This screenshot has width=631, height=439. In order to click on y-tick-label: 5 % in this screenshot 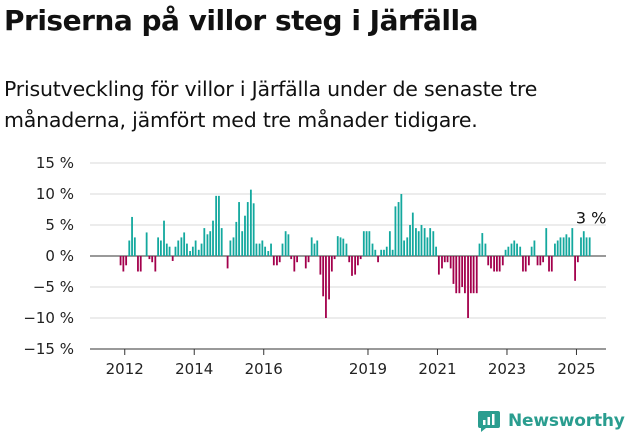, I will do `click(59, 225)`.